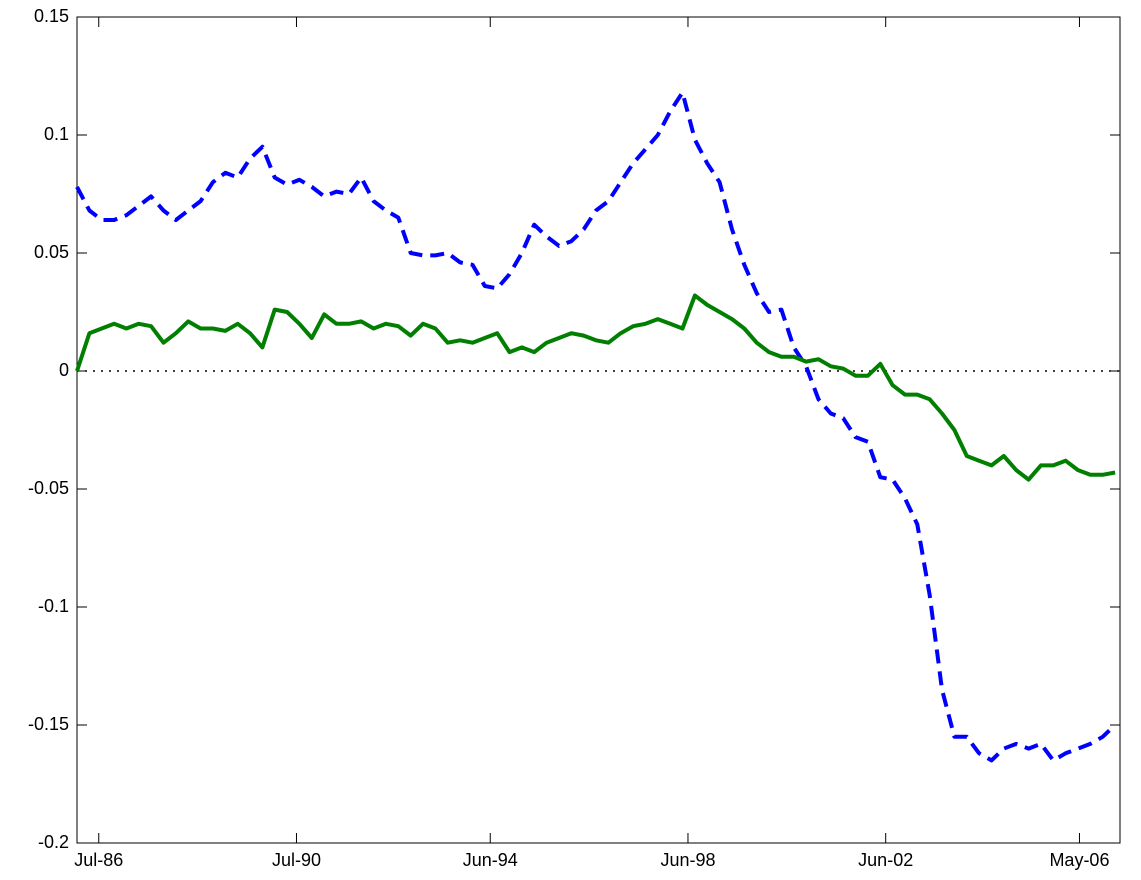 This screenshot has width=1141, height=880. What do you see at coordinates (490, 860) in the screenshot?
I see `x-tick-label: Jun-94` at bounding box center [490, 860].